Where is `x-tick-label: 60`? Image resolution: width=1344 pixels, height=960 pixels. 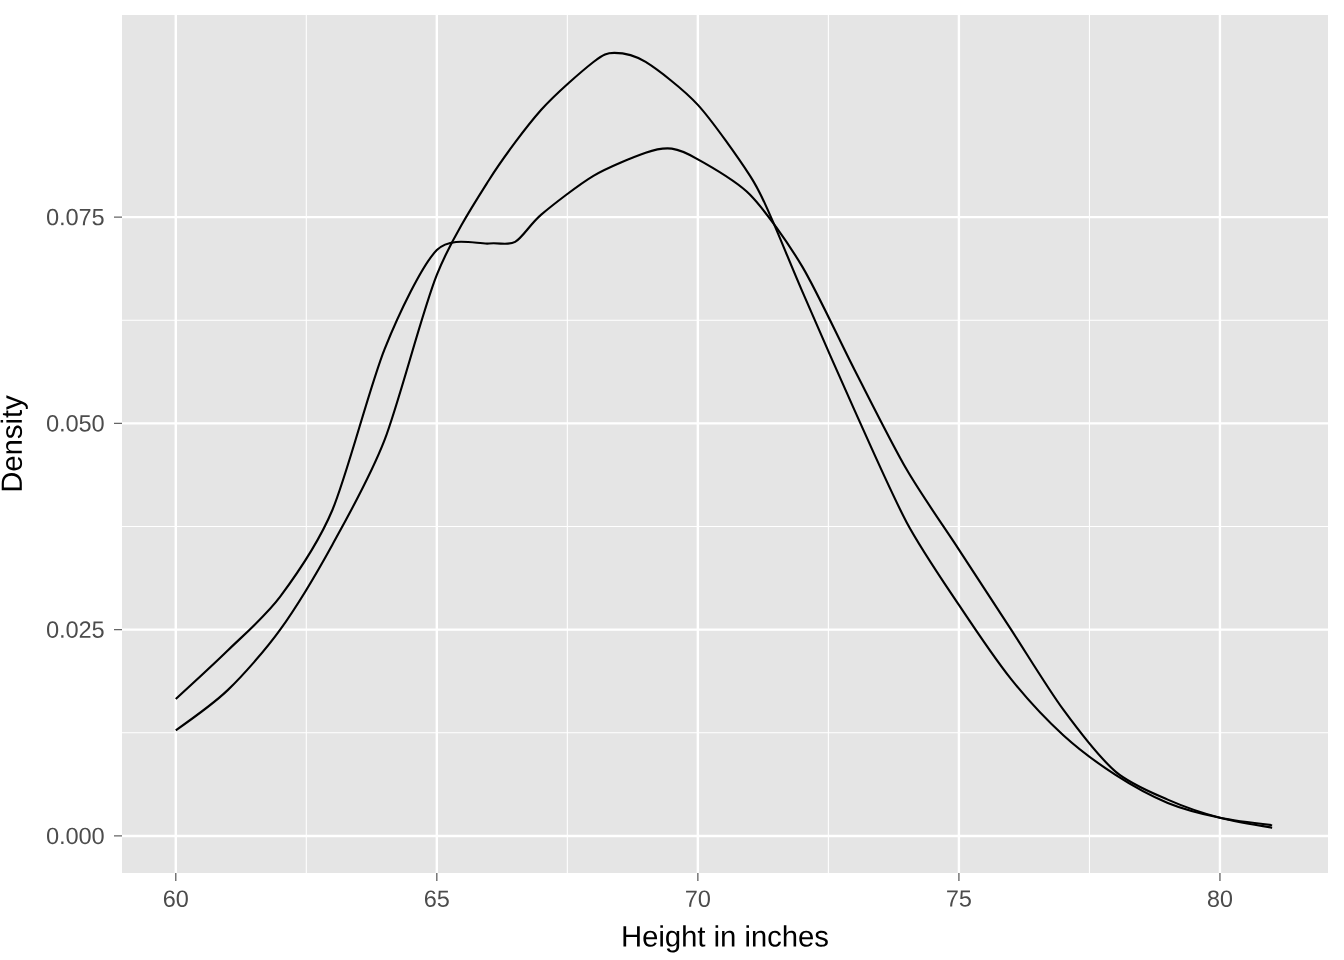
x-tick-label: 60 is located at coordinates (175, 898).